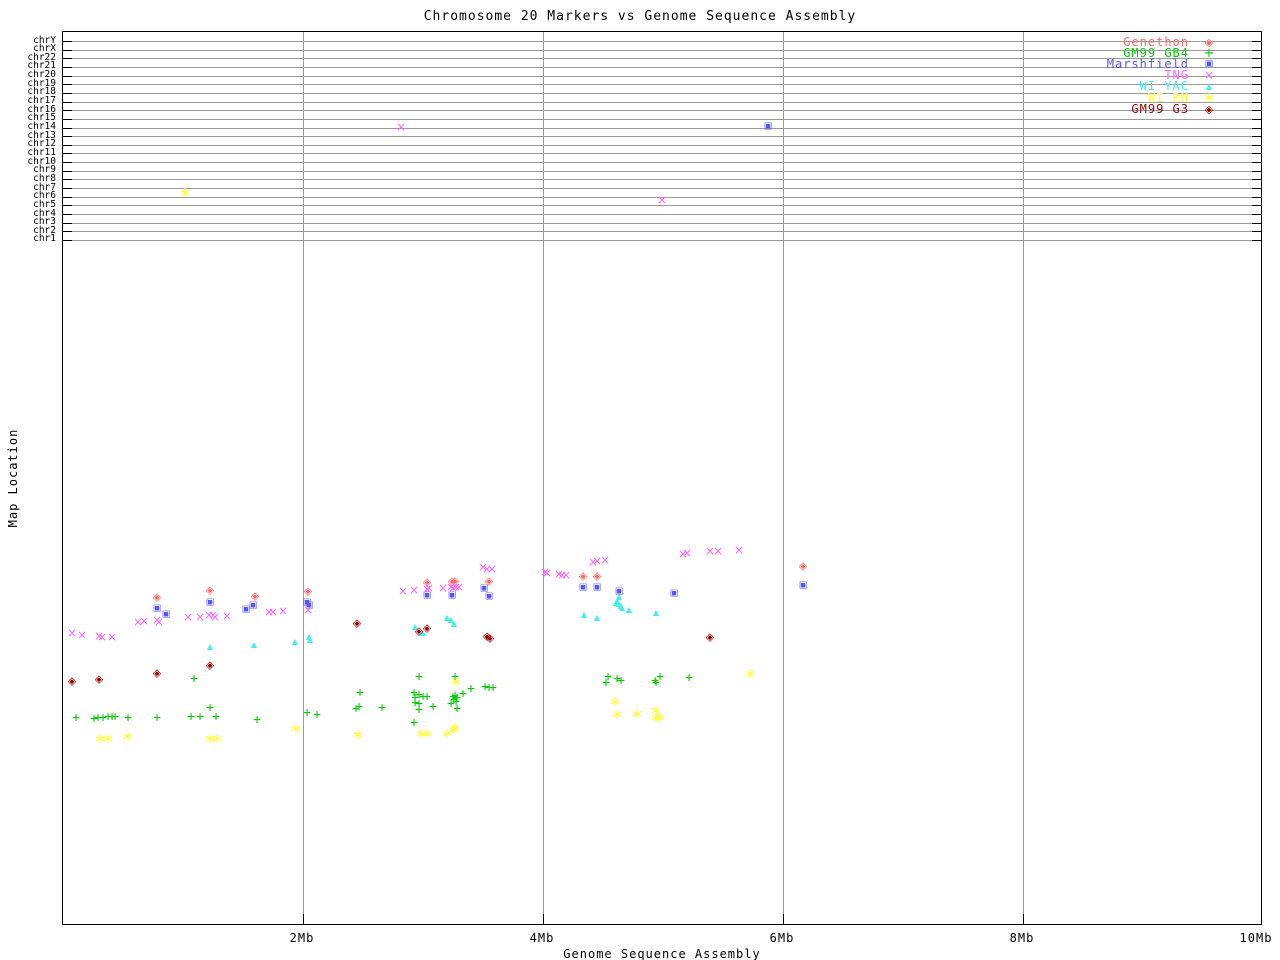 This screenshot has height=960, width=1280. I want to click on legend-item-wi-rh: WI RH ∗, so click(1081, 98).